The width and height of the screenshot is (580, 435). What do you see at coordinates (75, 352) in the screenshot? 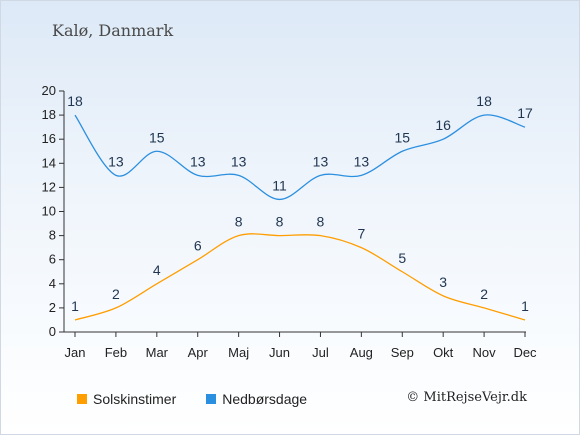
I see `x-tick-label: Jan` at bounding box center [75, 352].